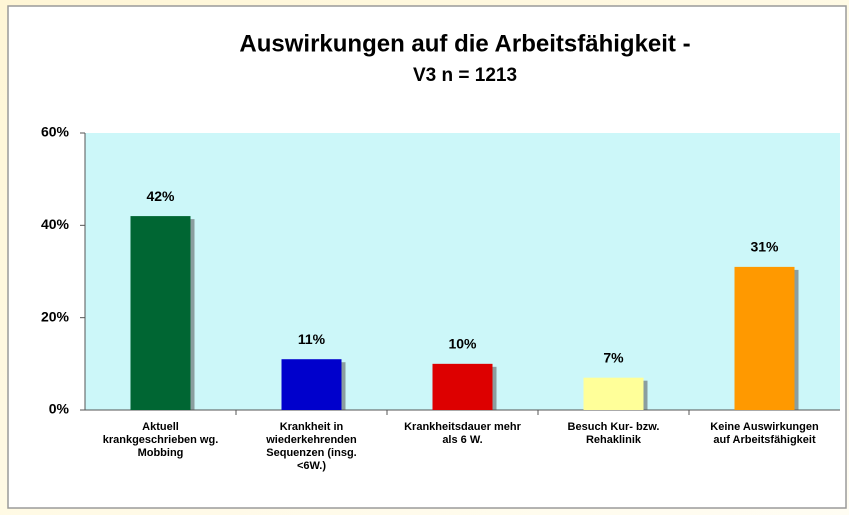  Describe the element at coordinates (311, 440) in the screenshot. I see `x-tick-label: wiederkehrenden` at that location.